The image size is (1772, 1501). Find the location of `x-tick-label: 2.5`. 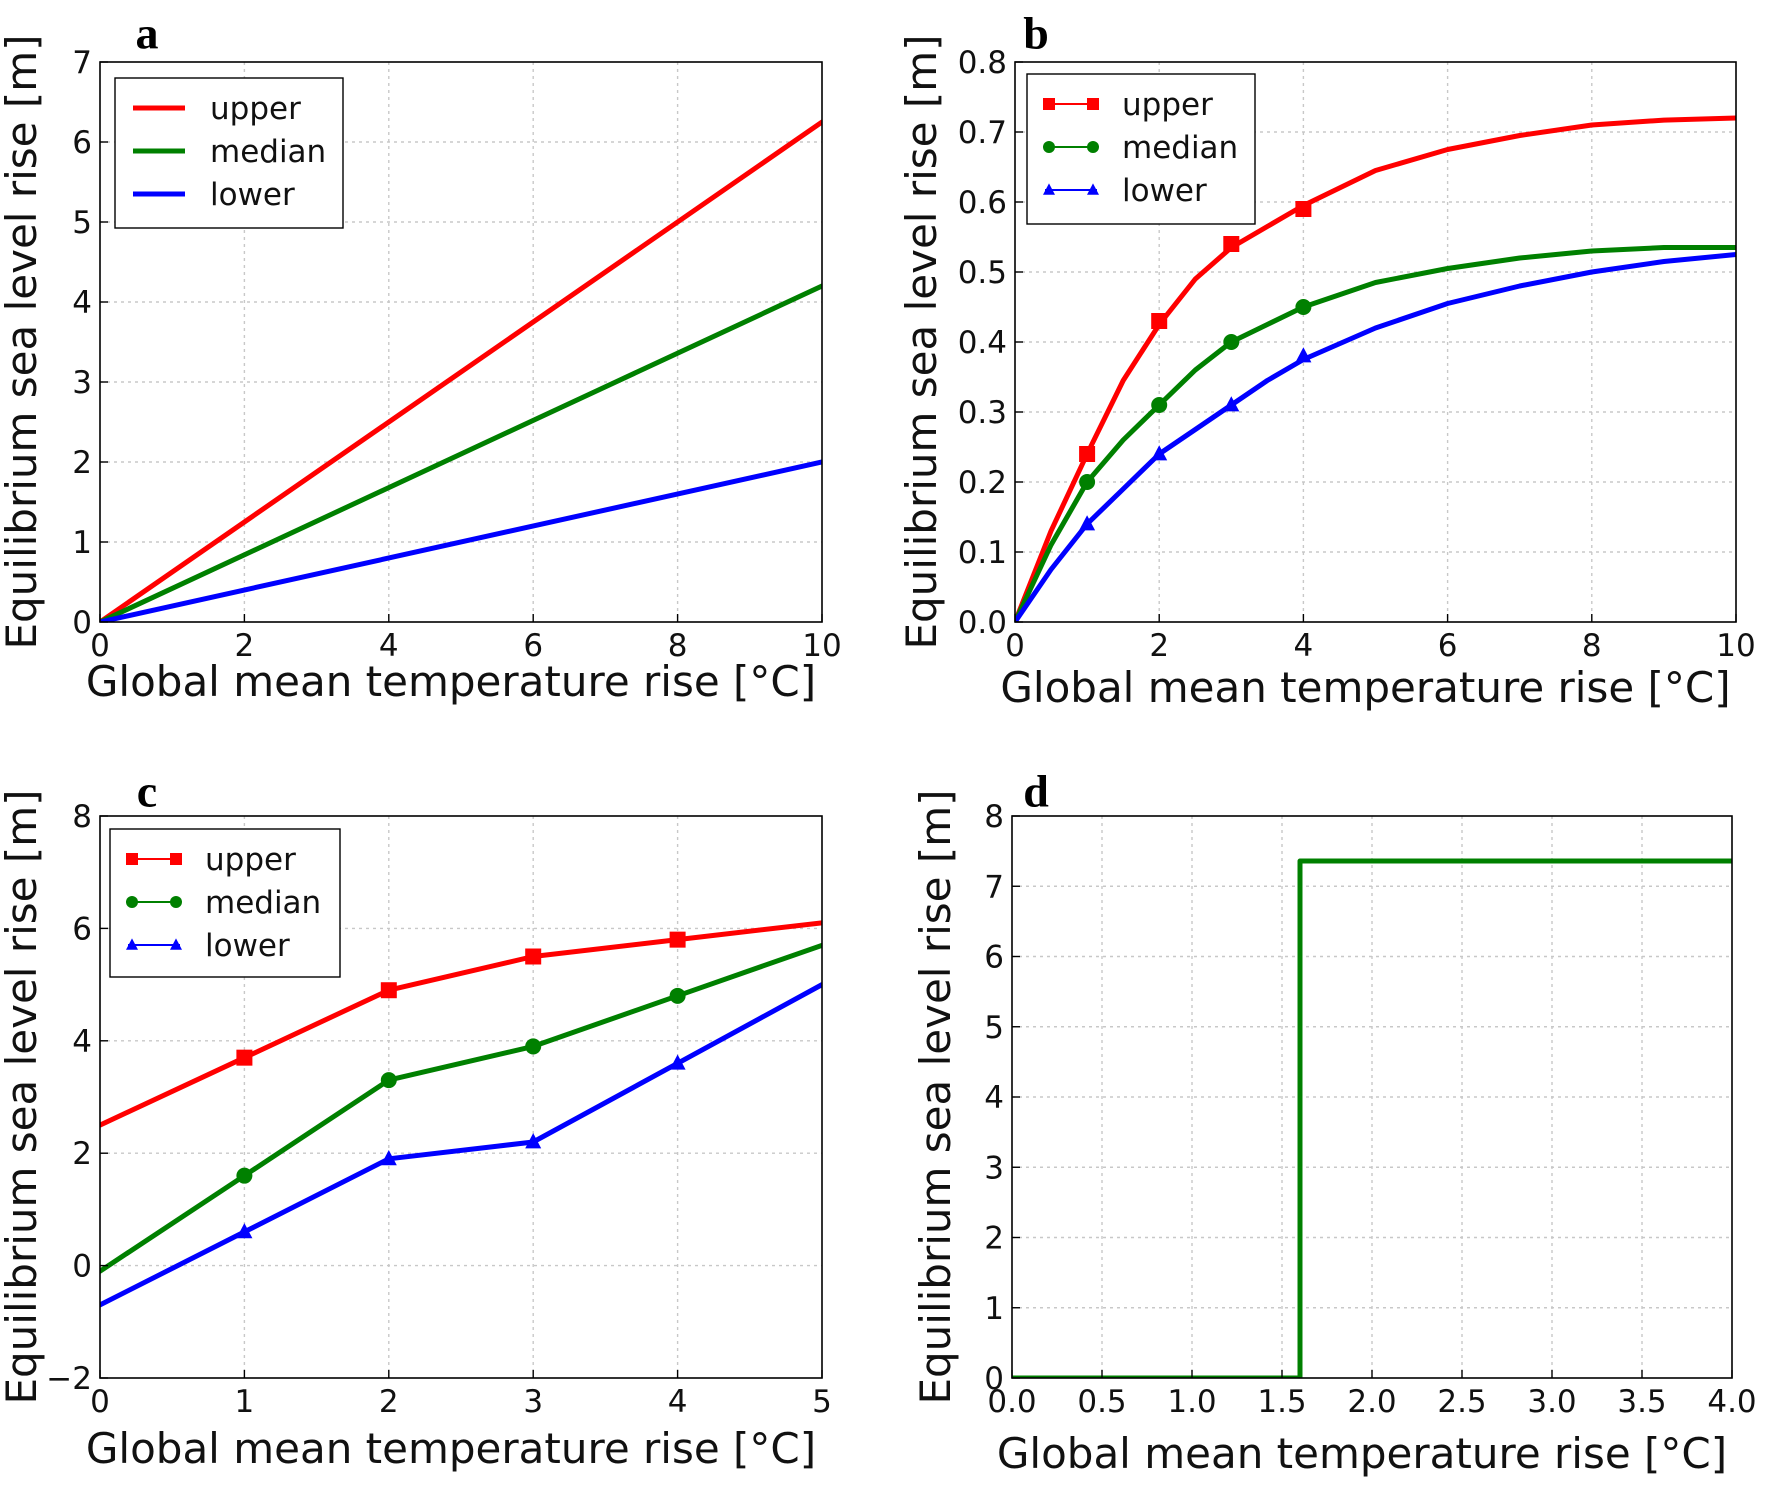

x-tick-label: 2.5 is located at coordinates (1461, 1402).